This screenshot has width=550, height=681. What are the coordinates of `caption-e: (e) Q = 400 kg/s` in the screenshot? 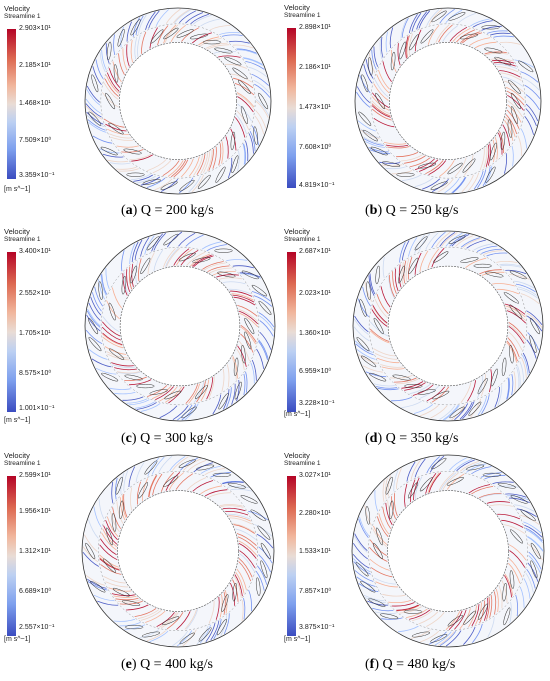 It's located at (167, 664).